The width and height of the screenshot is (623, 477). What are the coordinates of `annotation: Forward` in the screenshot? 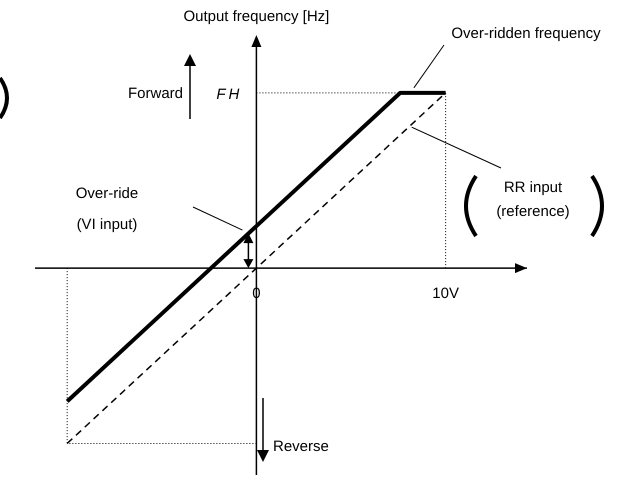 It's located at (155, 93).